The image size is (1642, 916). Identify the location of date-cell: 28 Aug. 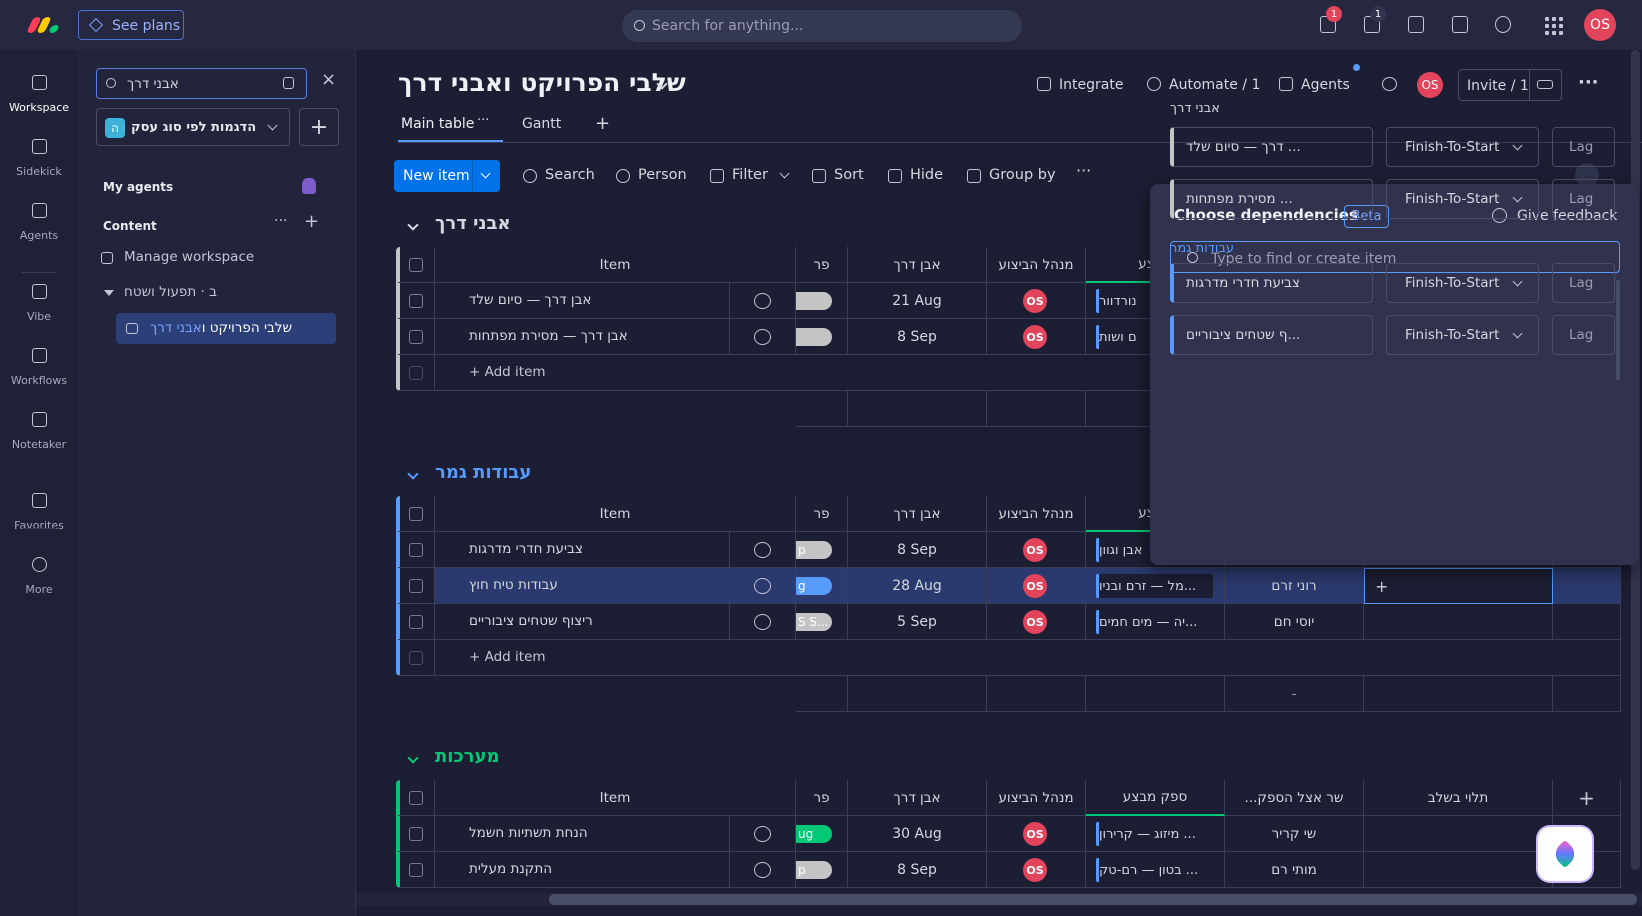
(917, 586).